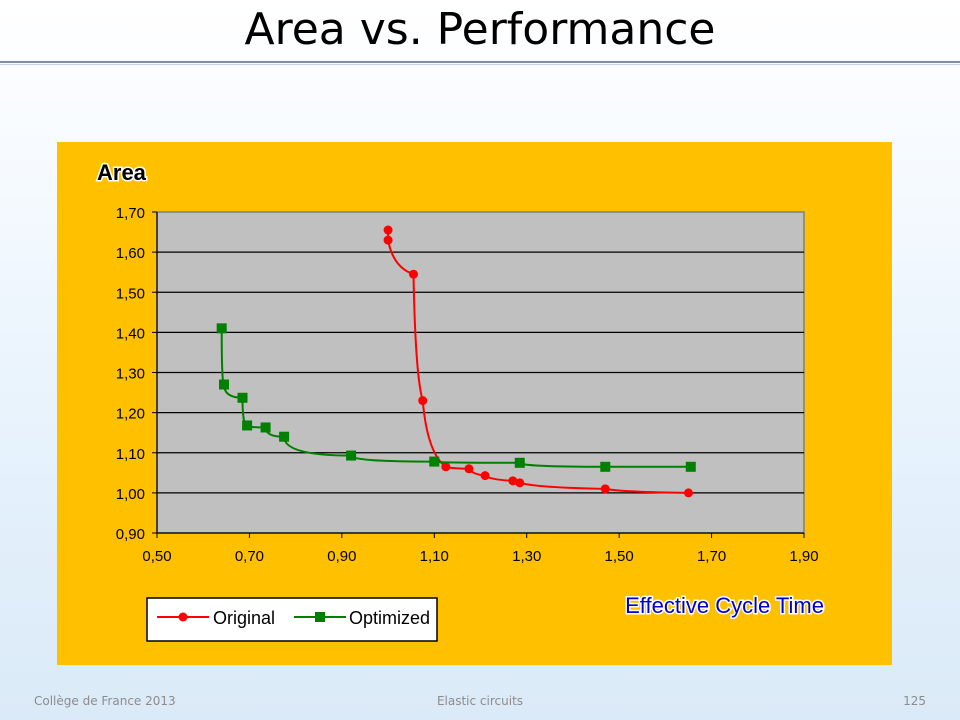 The height and width of the screenshot is (720, 960). I want to click on y-tick-label: 1,30, so click(130, 374).